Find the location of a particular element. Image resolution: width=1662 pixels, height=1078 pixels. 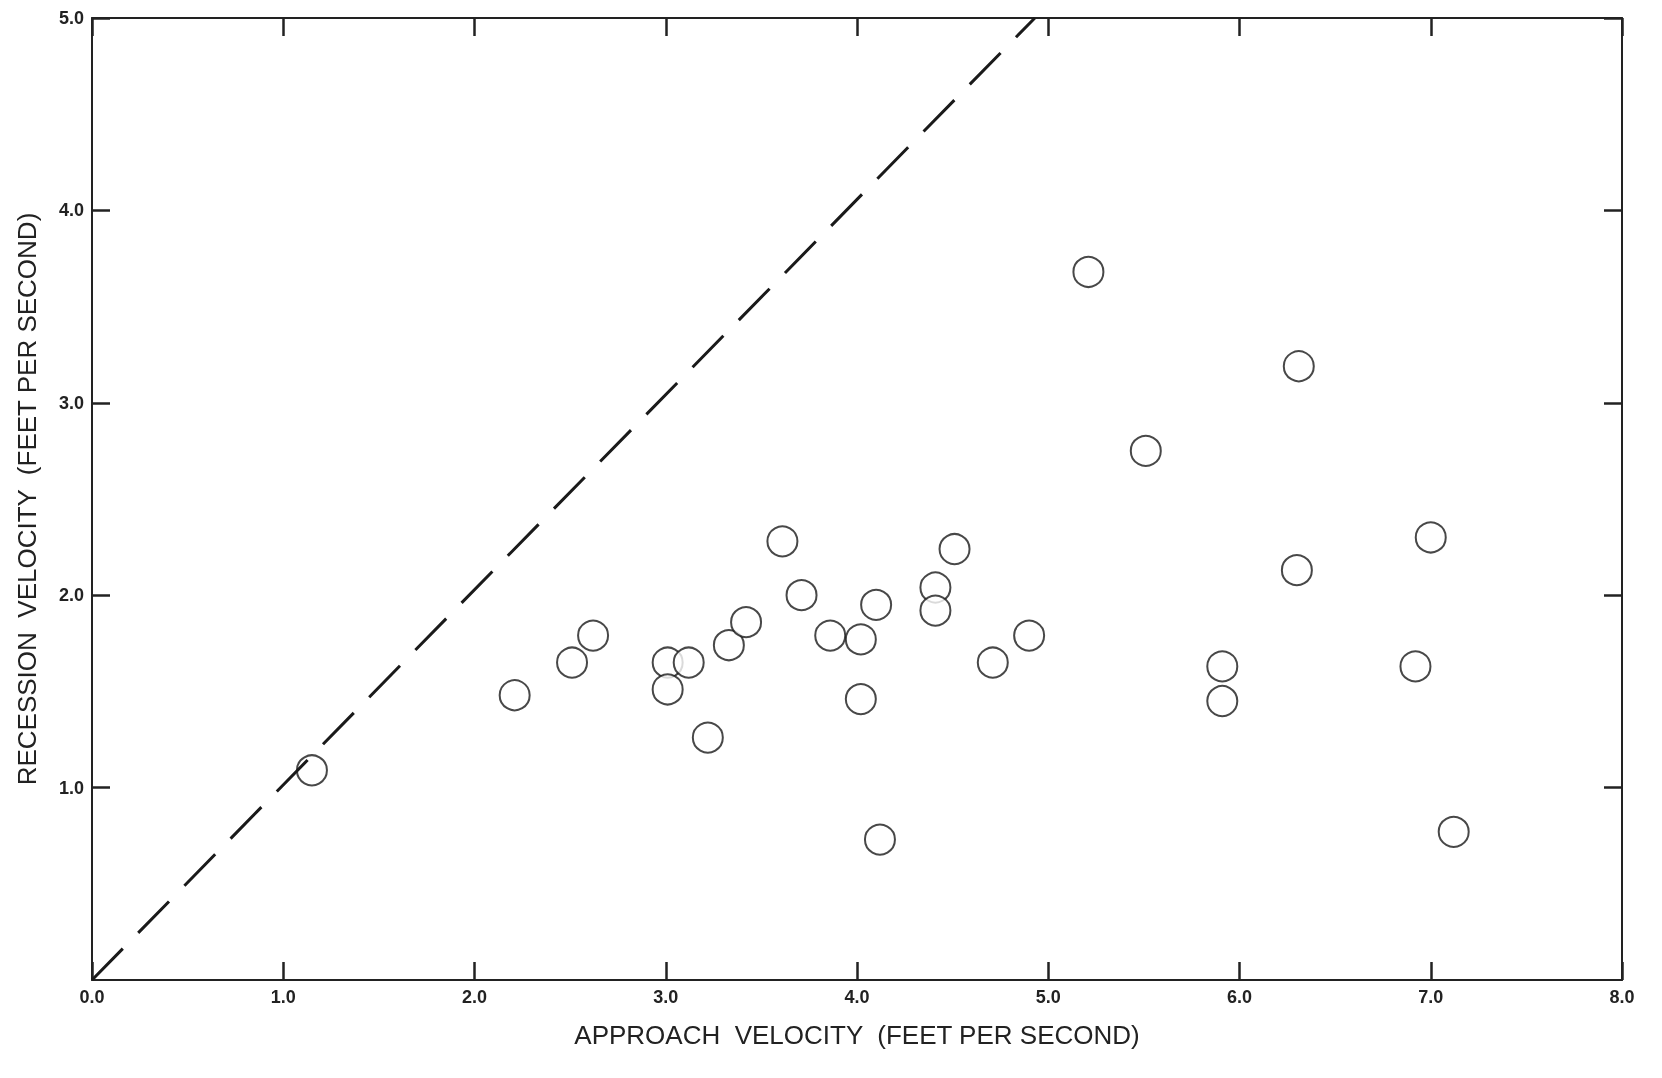

x-tick-label: 8.0 is located at coordinates (1622, 997).